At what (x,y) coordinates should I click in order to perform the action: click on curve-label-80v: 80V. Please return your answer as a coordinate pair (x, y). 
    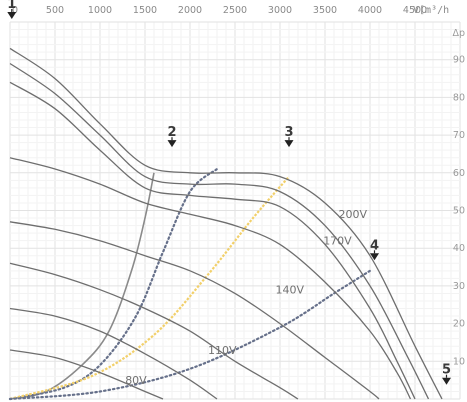
    Looking at the image, I should click on (136, 380).